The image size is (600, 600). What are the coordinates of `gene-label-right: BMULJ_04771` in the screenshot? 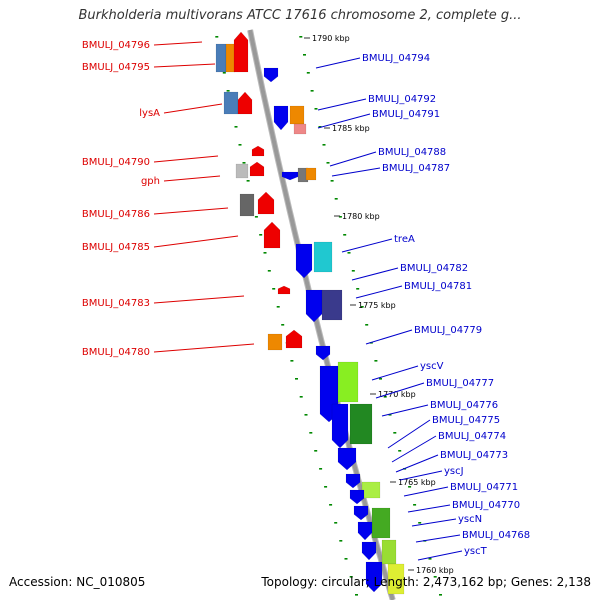 It's located at (484, 487).